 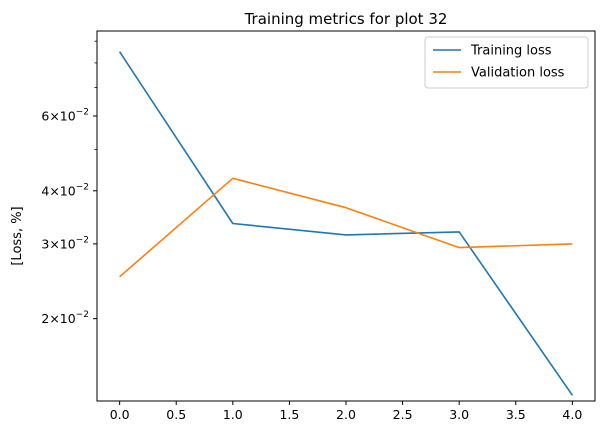 I want to click on x-tick-label: 1.5, so click(x=289, y=414).